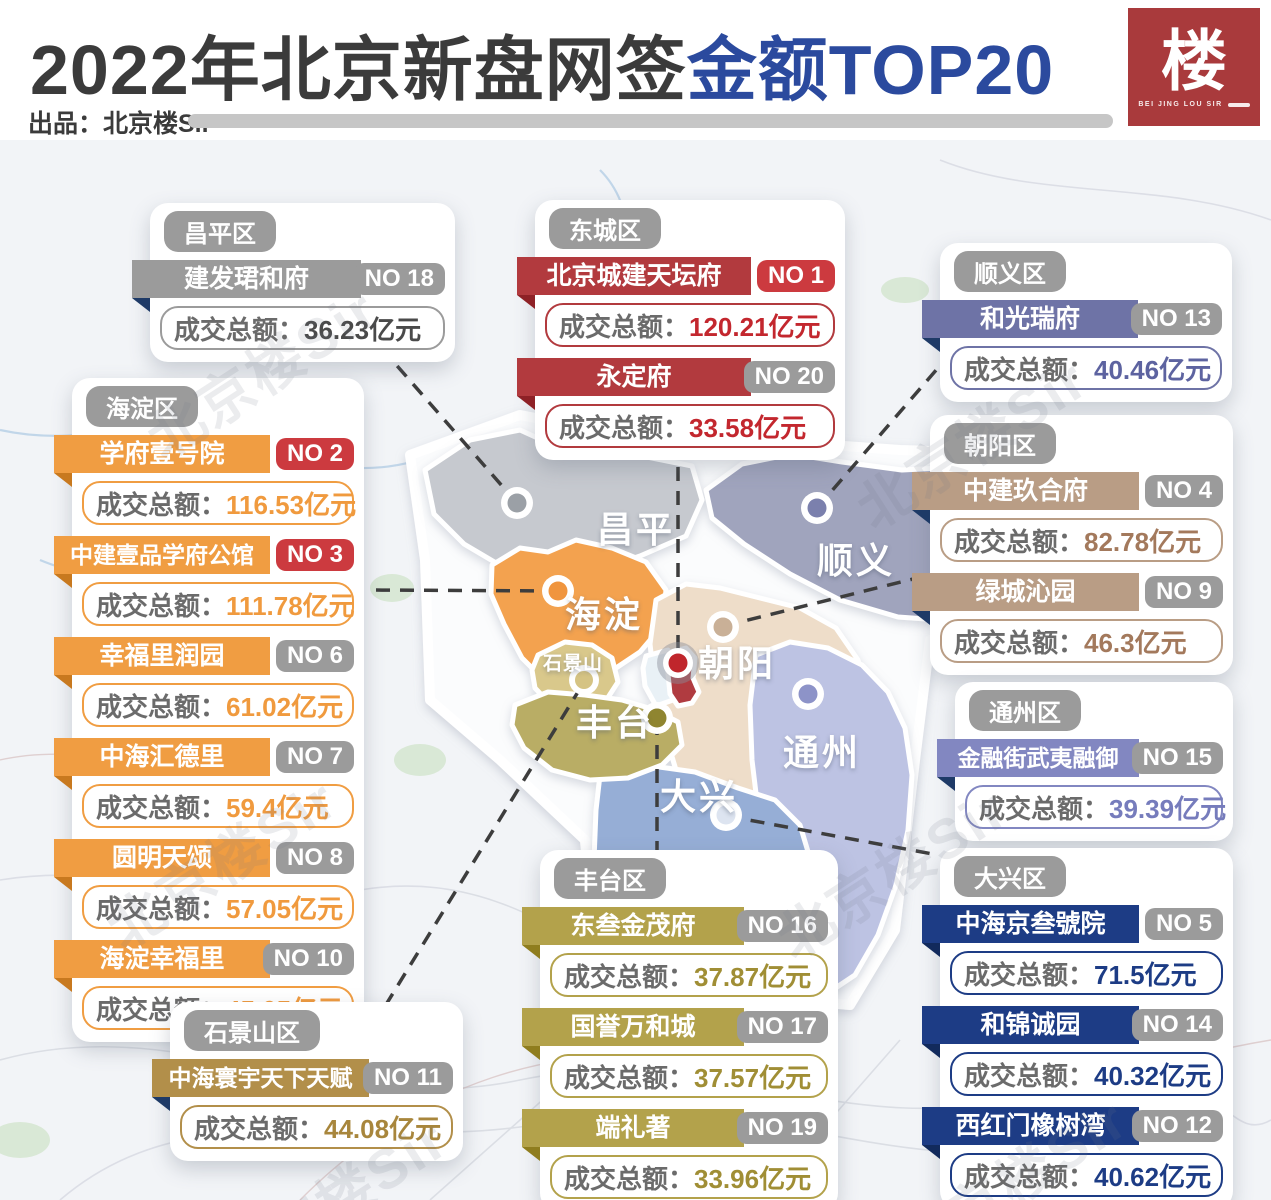 The image size is (1271, 1200). I want to click on amount-box: 成交总额： 46.3亿元, so click(1081, 641).